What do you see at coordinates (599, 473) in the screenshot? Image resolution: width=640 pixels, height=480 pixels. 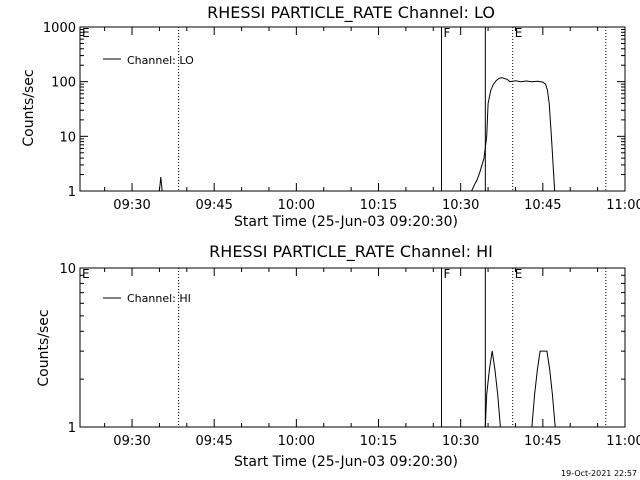 I see `footer-timestamp: 19-Oct-2021 22:57` at bounding box center [599, 473].